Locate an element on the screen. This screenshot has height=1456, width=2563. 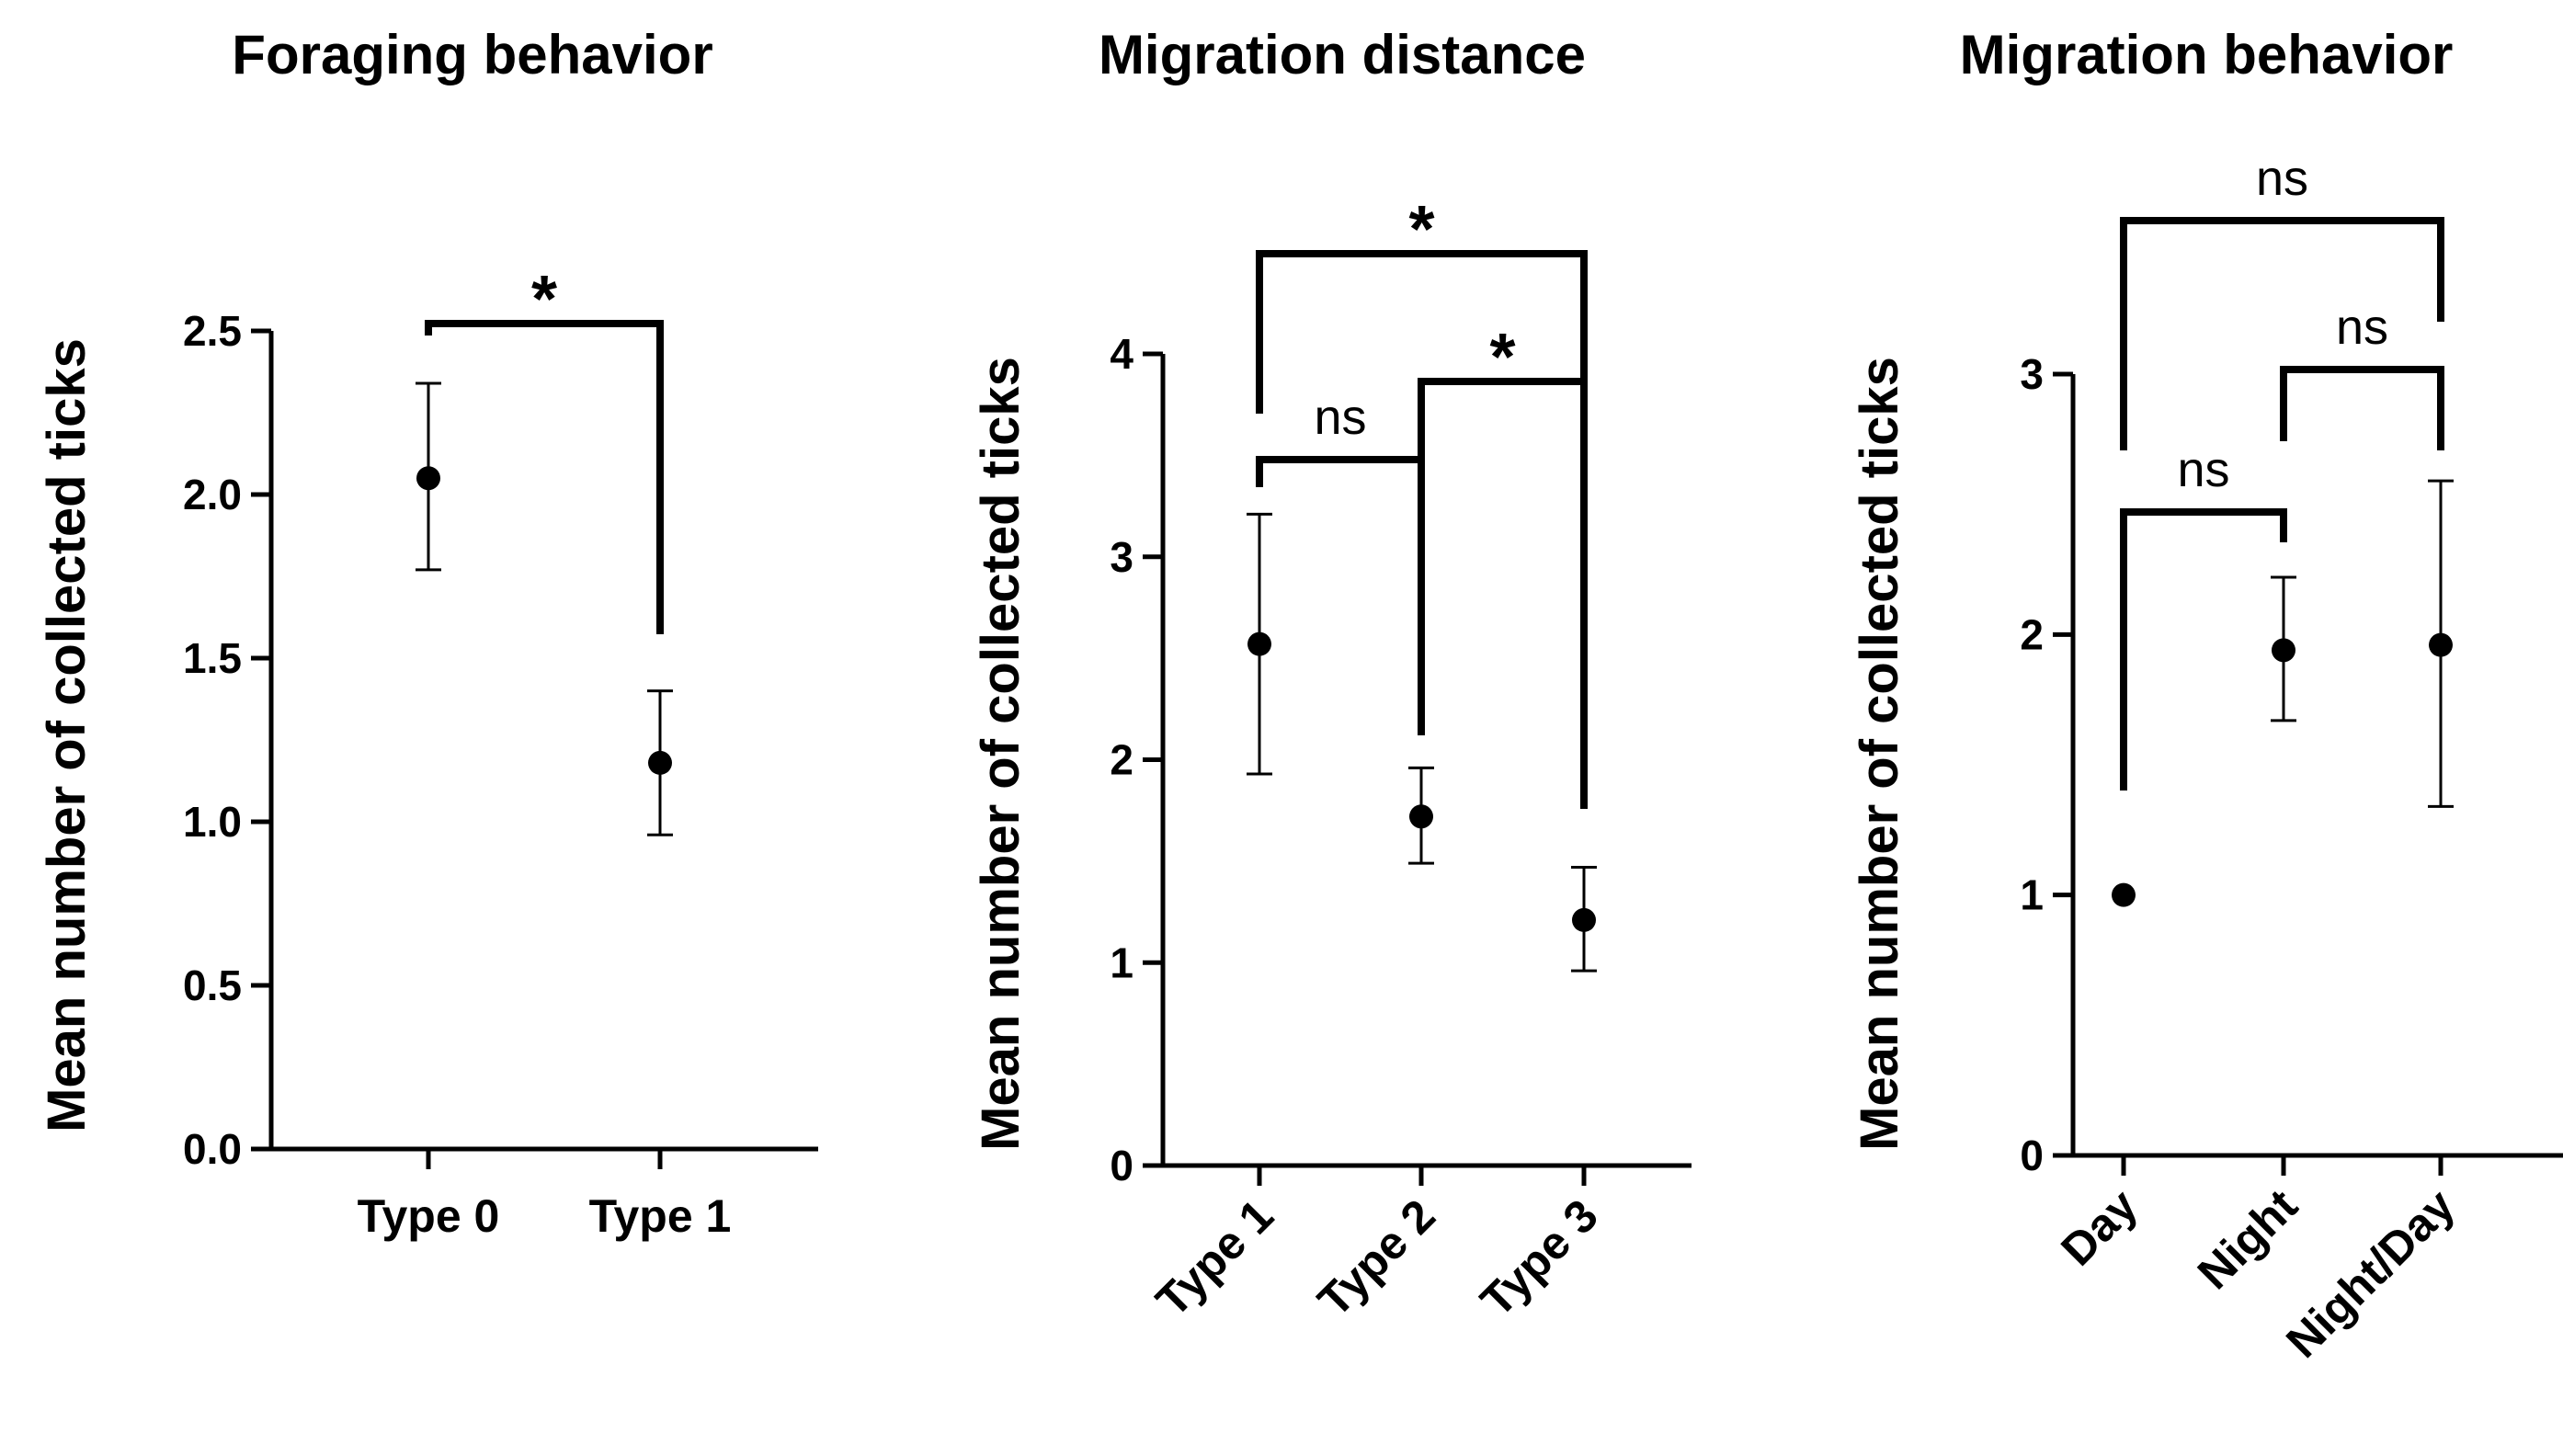
x-tick-label-type-3: Type 3 is located at coordinates (1539, 1257).